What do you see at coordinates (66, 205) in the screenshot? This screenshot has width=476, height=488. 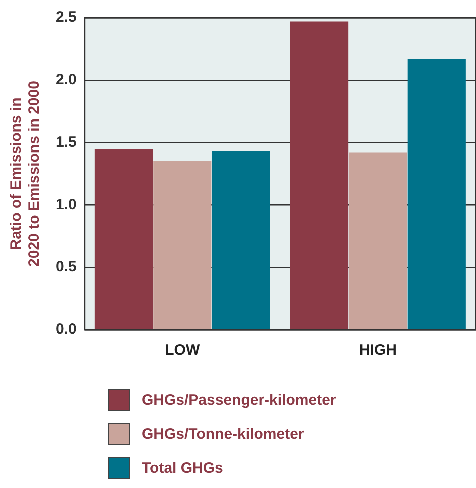 I see `y-tick-label: 1.0` at bounding box center [66, 205].